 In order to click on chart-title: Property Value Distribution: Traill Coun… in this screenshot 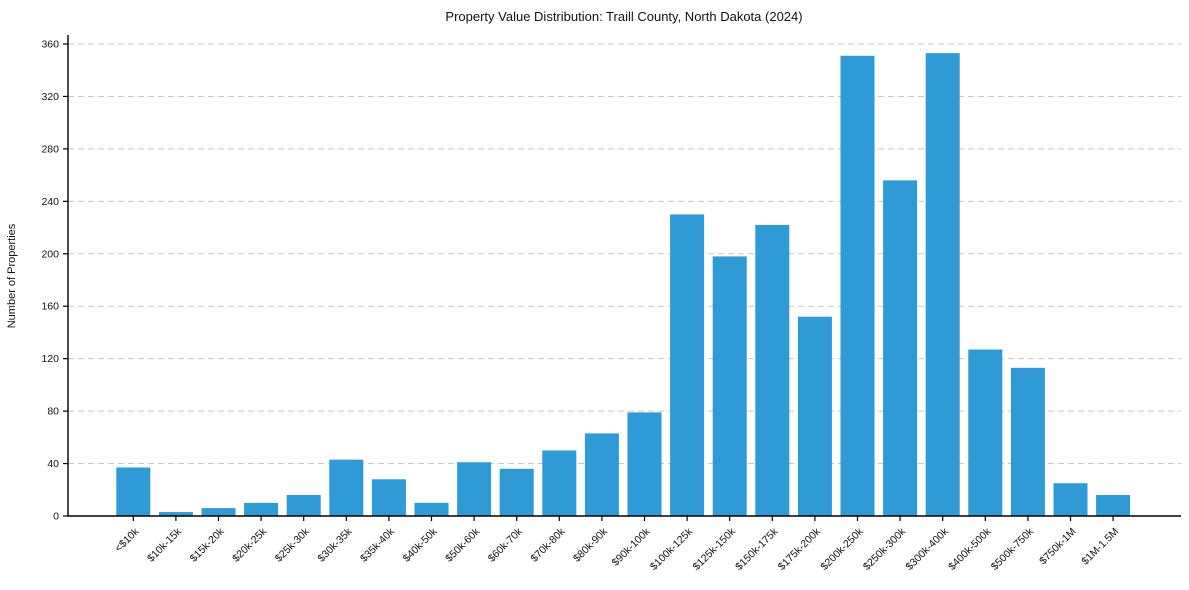, I will do `click(623, 16)`.